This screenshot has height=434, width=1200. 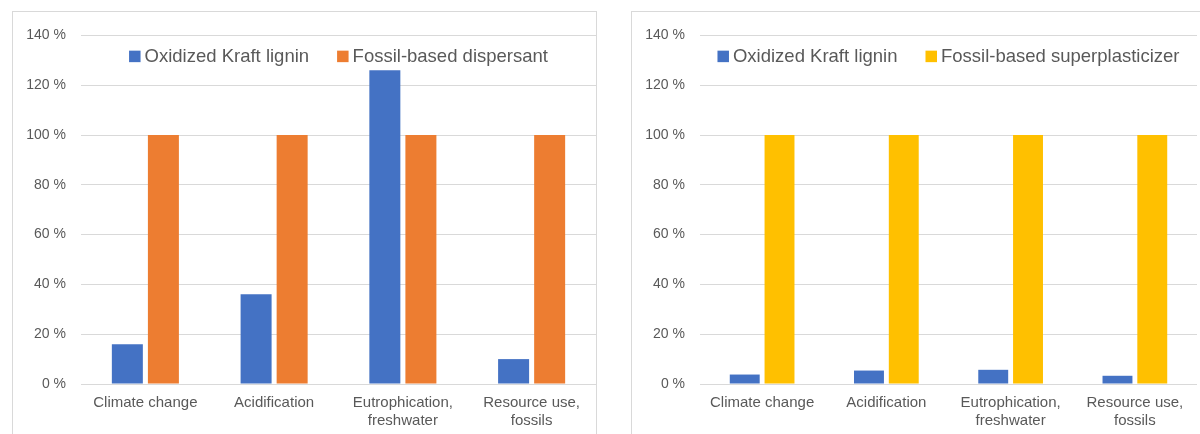 I want to click on legend-label: Fossil-based superplasticizer, so click(x=1060, y=56).